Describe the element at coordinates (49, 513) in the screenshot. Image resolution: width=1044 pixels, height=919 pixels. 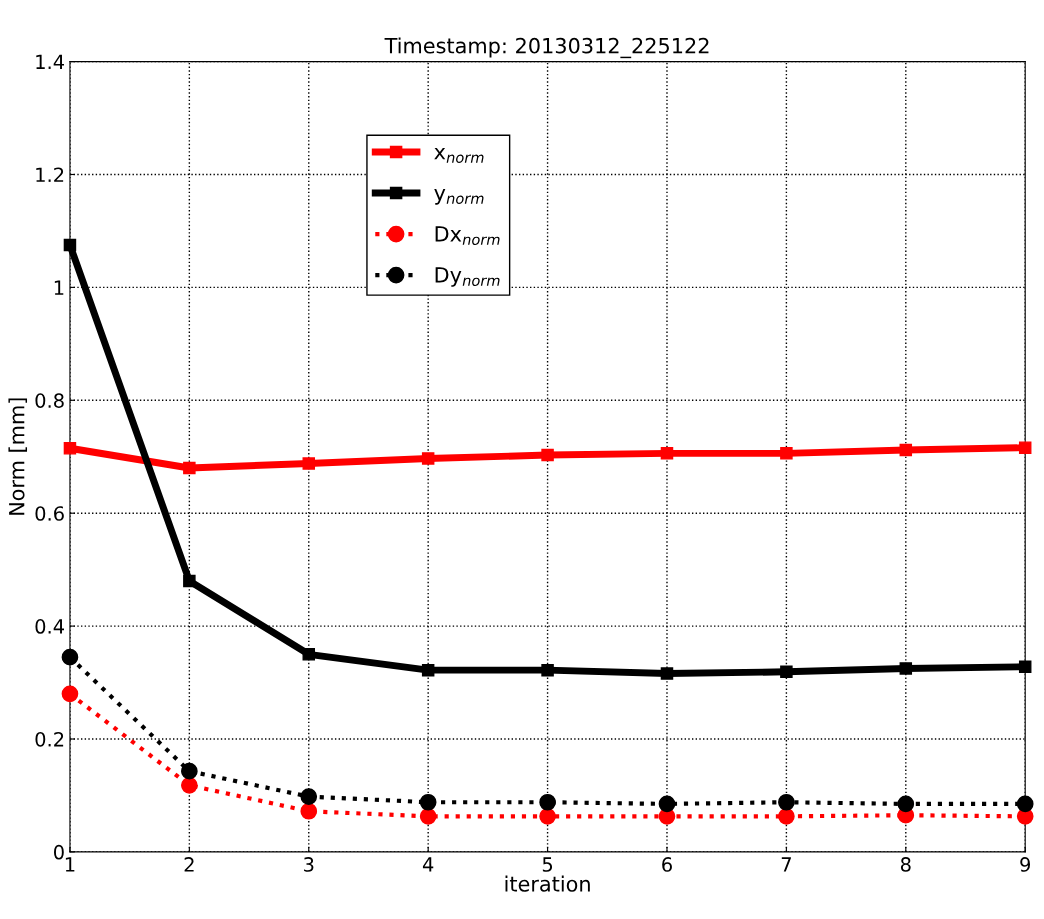
I see `y-tick-label: 0.6` at that location.